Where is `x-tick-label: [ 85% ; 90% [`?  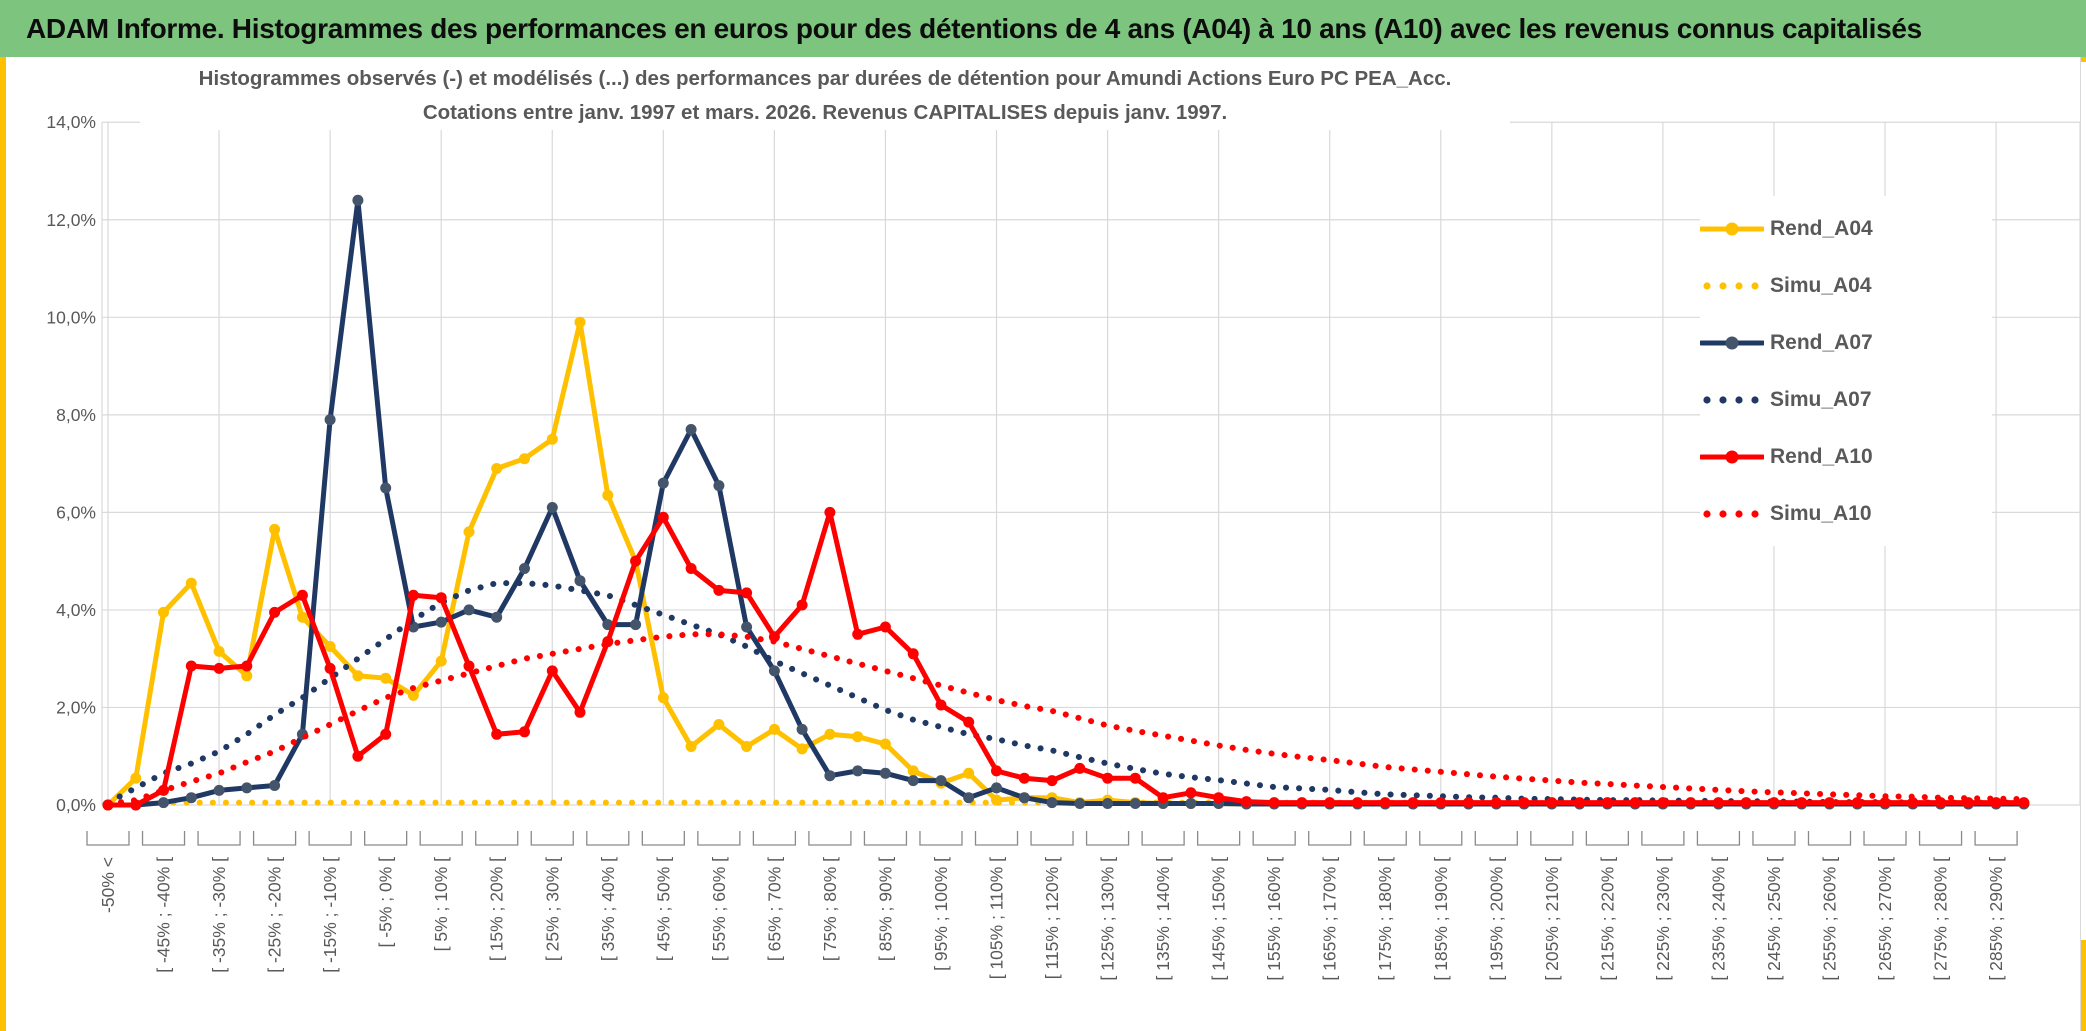
x-tick-label: [ 85% ; 90% [ is located at coordinates (885, 909).